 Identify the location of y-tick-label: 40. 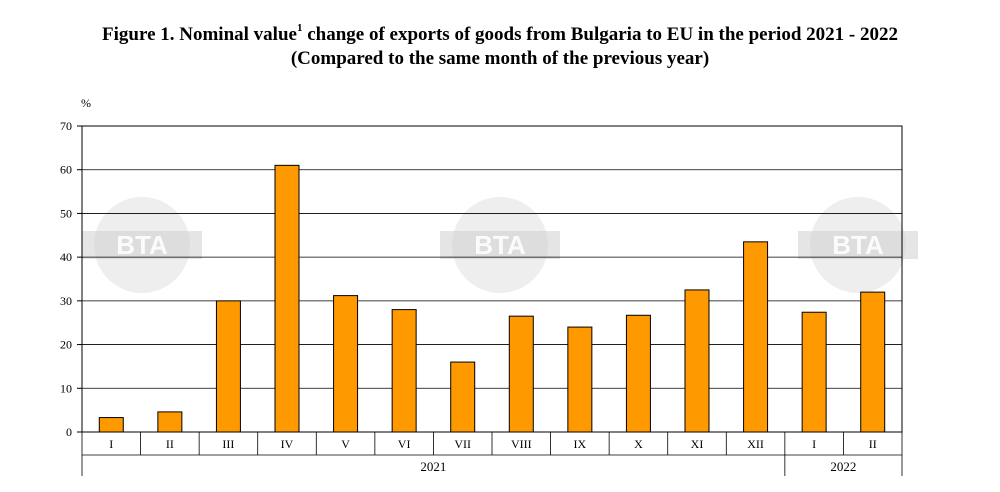
(66, 257).